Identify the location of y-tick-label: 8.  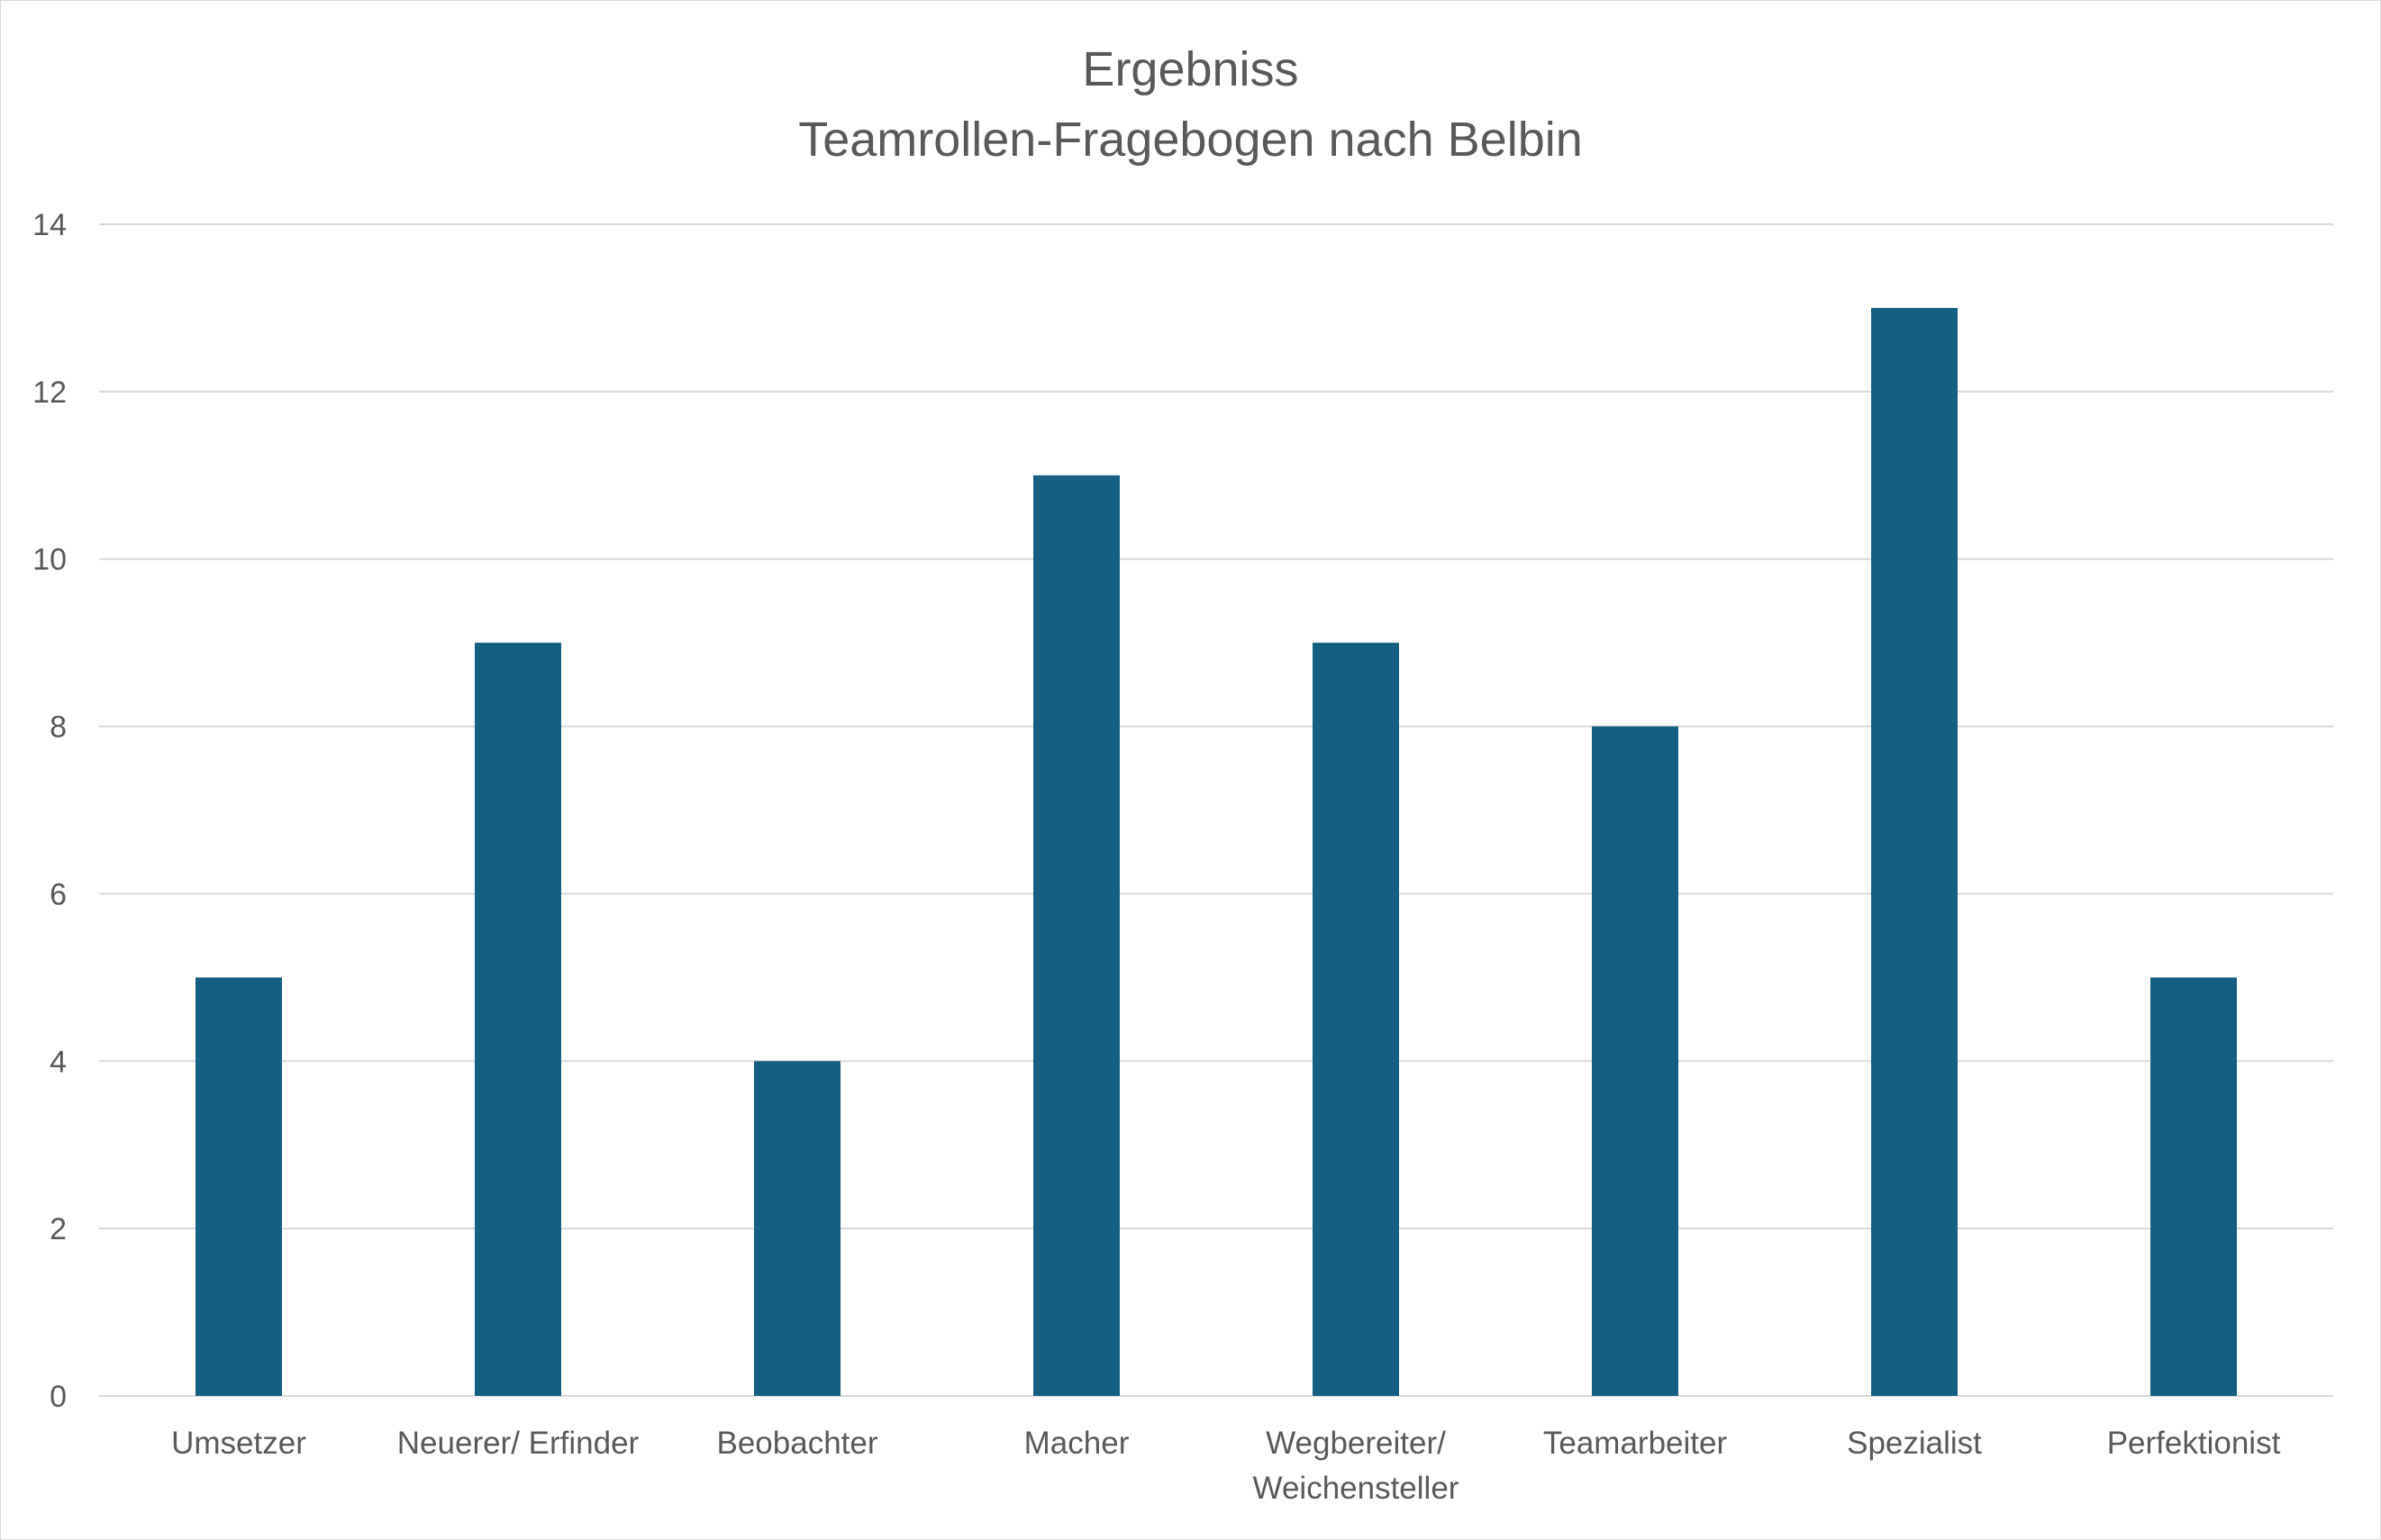
(58, 728).